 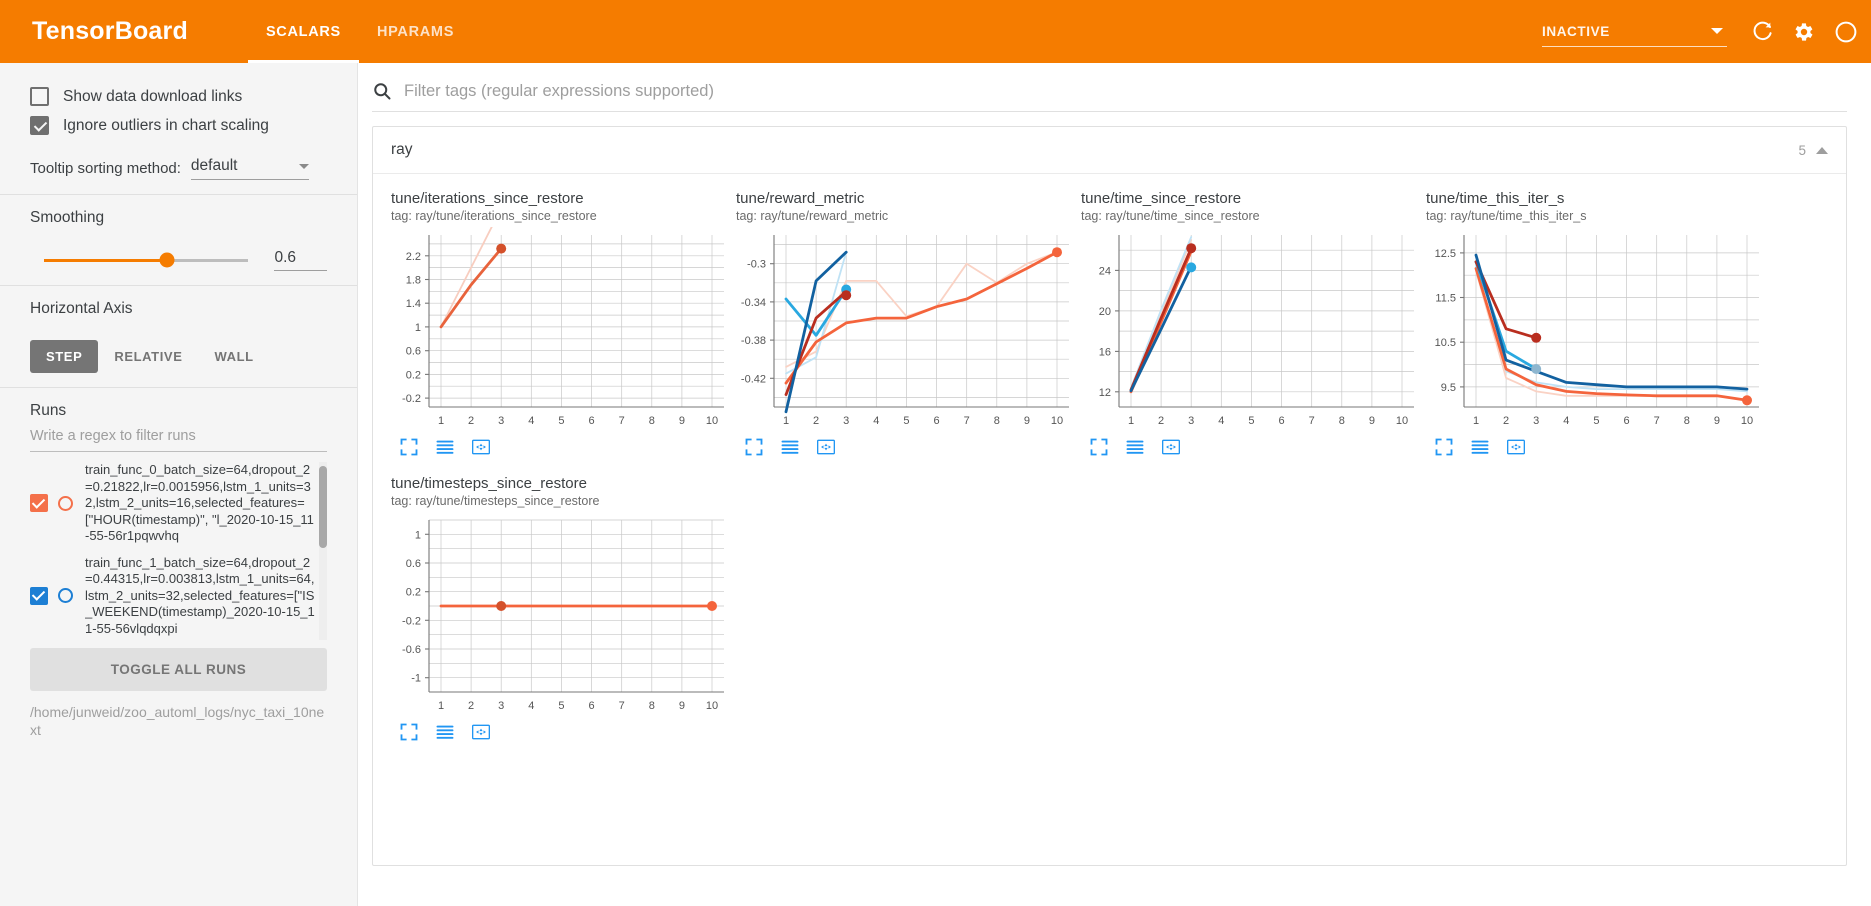 I want to click on chart-plot: -0.2 0.2 0.6 1 1.4 1.8 2.2 1 2 3 4 5 6 7 8 9 10, so click(x=555, y=330).